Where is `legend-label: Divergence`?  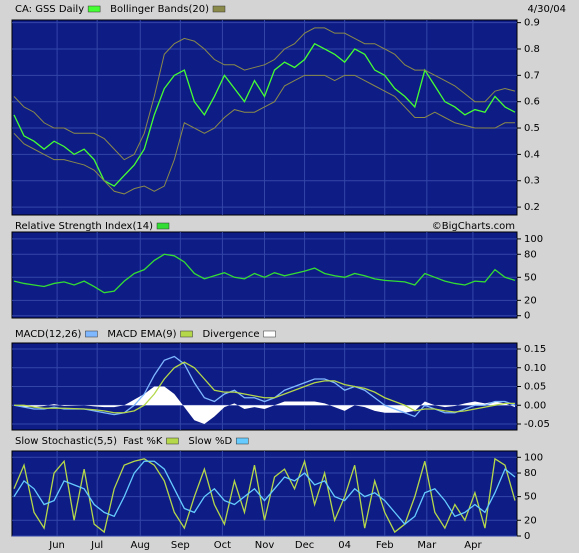 legend-label: Divergence is located at coordinates (231, 334).